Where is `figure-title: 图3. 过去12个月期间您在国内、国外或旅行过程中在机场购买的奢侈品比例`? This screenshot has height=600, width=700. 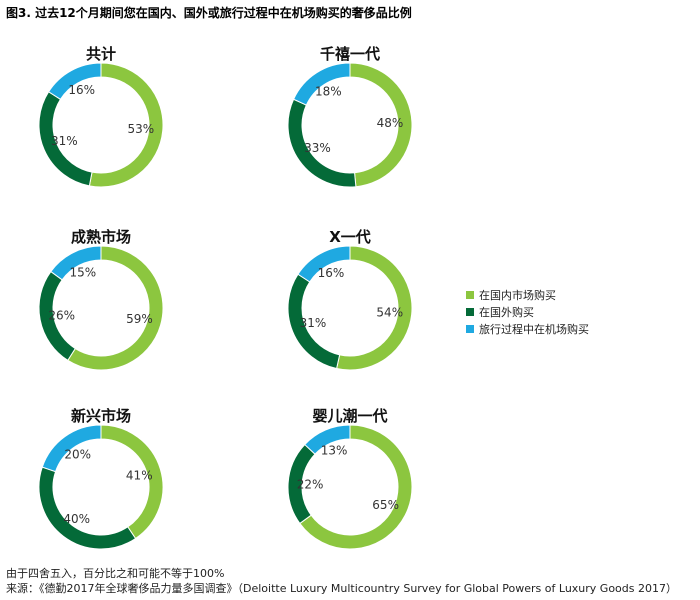 figure-title: 图3. 过去12个月期间您在国内、国外或旅行过程中在机场购买的奢侈品比例 is located at coordinates (209, 13).